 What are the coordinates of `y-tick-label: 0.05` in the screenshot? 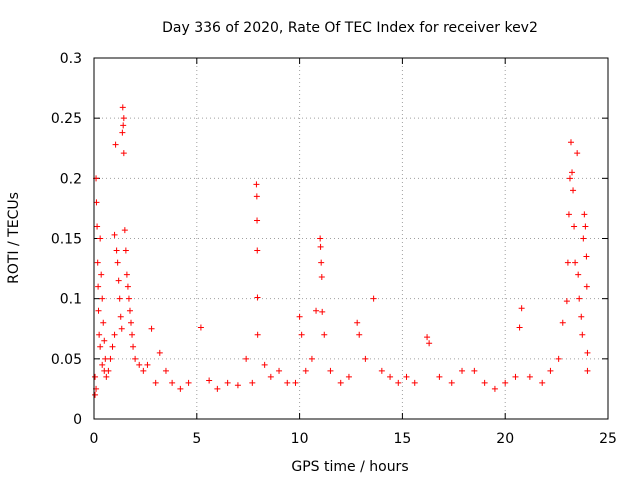 It's located at (66, 360).